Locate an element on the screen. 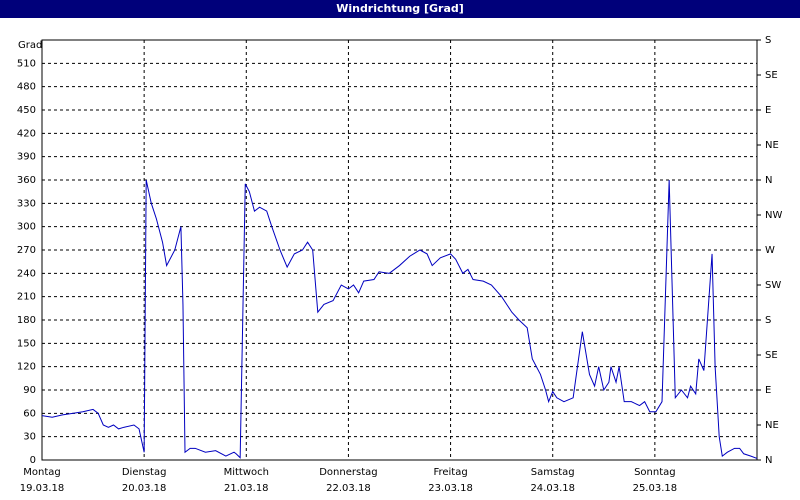 The height and width of the screenshot is (500, 800). y-axis-label: Grad is located at coordinates (30, 45).